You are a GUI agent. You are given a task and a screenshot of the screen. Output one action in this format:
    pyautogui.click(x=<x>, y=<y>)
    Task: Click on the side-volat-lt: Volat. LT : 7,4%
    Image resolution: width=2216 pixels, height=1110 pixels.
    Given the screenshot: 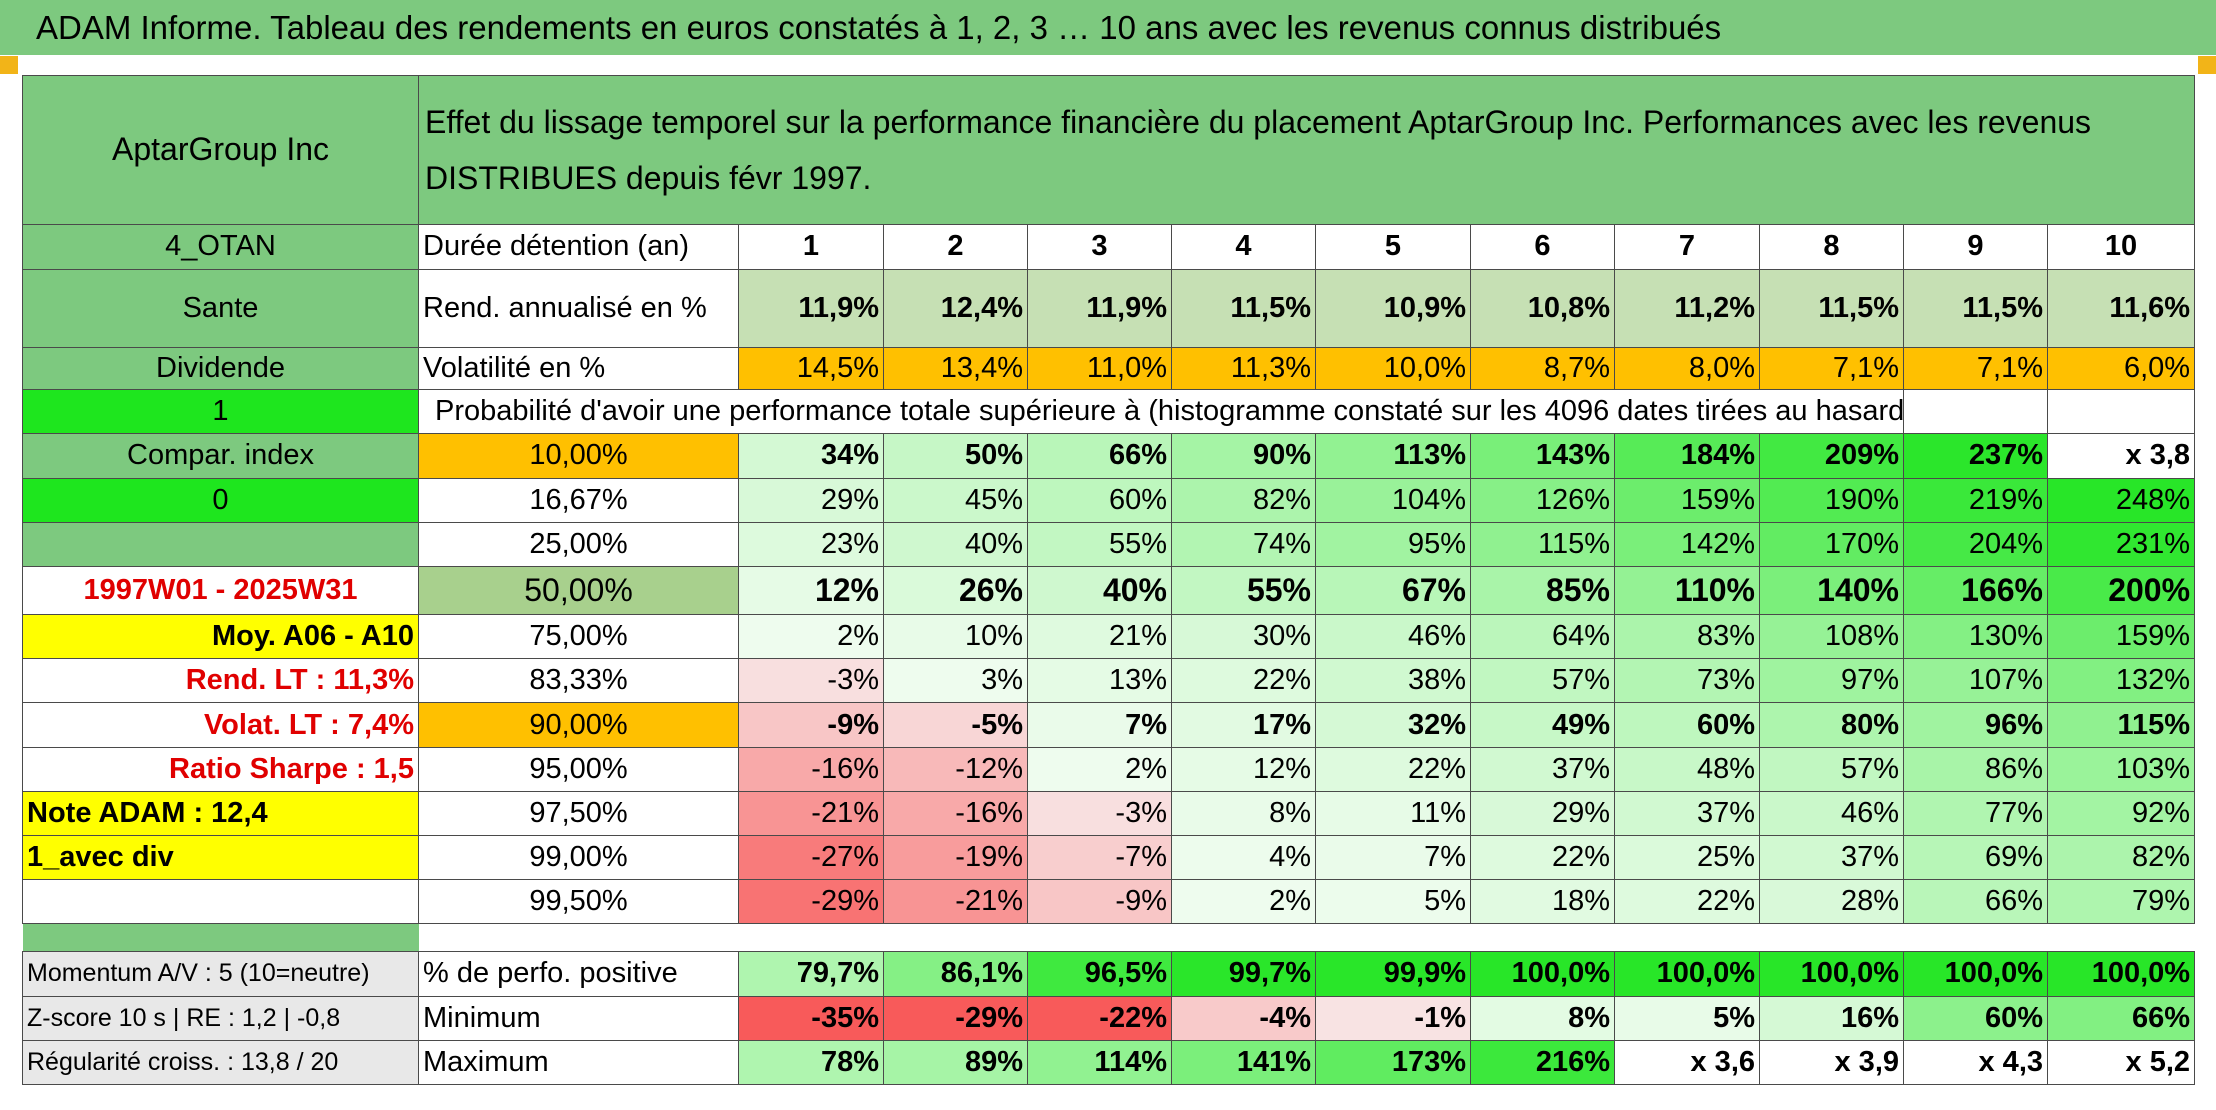 What is the action you would take?
    pyautogui.click(x=220, y=725)
    